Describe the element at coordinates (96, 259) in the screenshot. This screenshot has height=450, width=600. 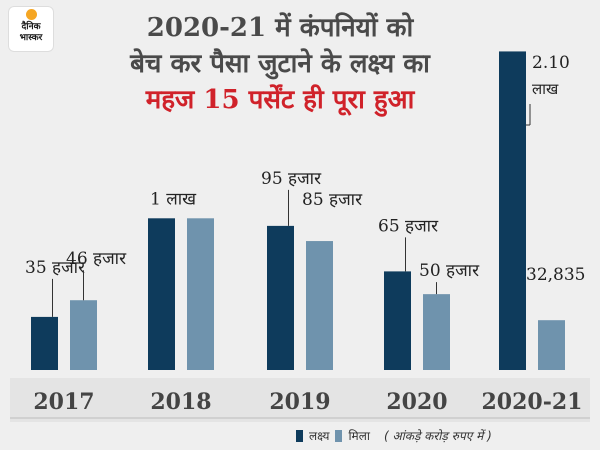
I see `data-label-achieved: 46 हजार` at that location.